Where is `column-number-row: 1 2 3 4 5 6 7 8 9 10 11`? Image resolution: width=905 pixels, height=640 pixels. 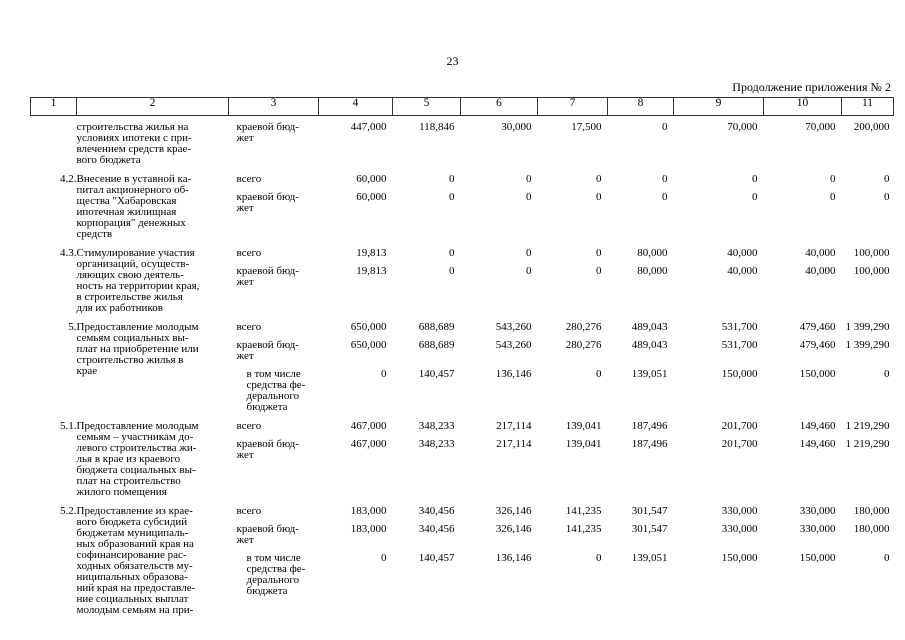 column-number-row: 1 2 3 4 5 6 7 8 9 10 11 is located at coordinates (462, 106).